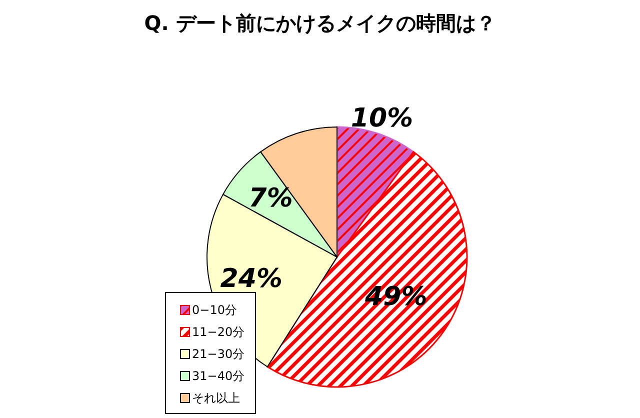 The width and height of the screenshot is (640, 418). I want to click on data-label: 24%, so click(251, 279).